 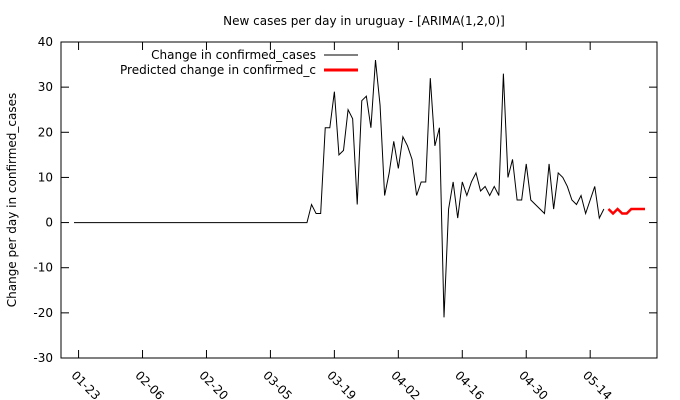 I want to click on x-tick-label: 03-19, so click(x=341, y=384).